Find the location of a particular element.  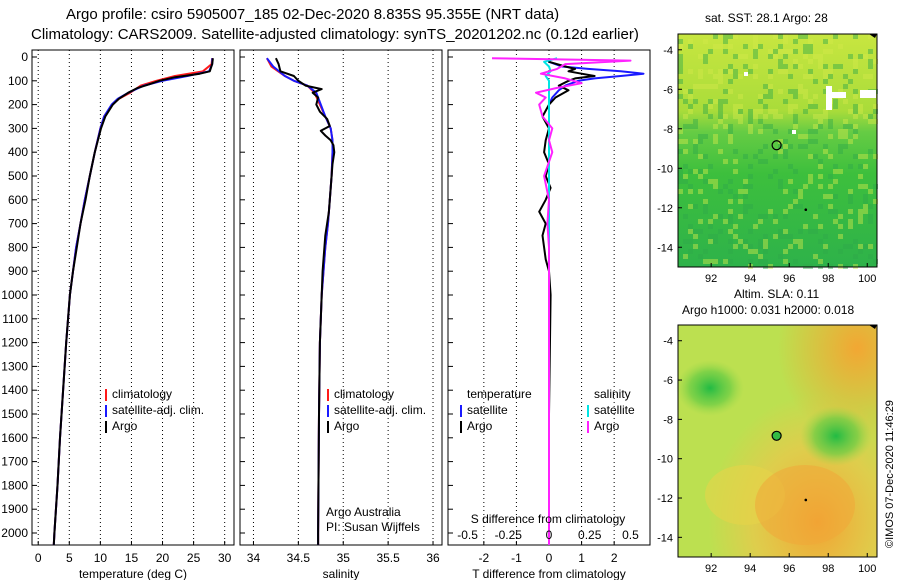

lon-tick-label: 98 is located at coordinates (828, 279).